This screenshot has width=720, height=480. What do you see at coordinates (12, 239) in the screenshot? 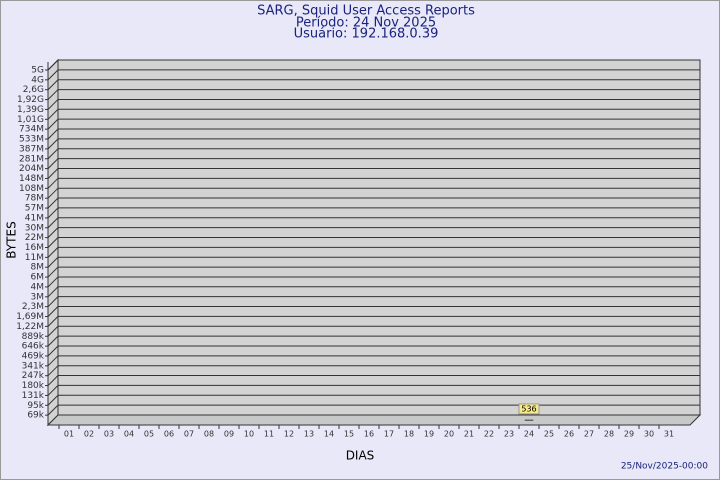
I see `y-axis-label: BYTES` at bounding box center [12, 239].